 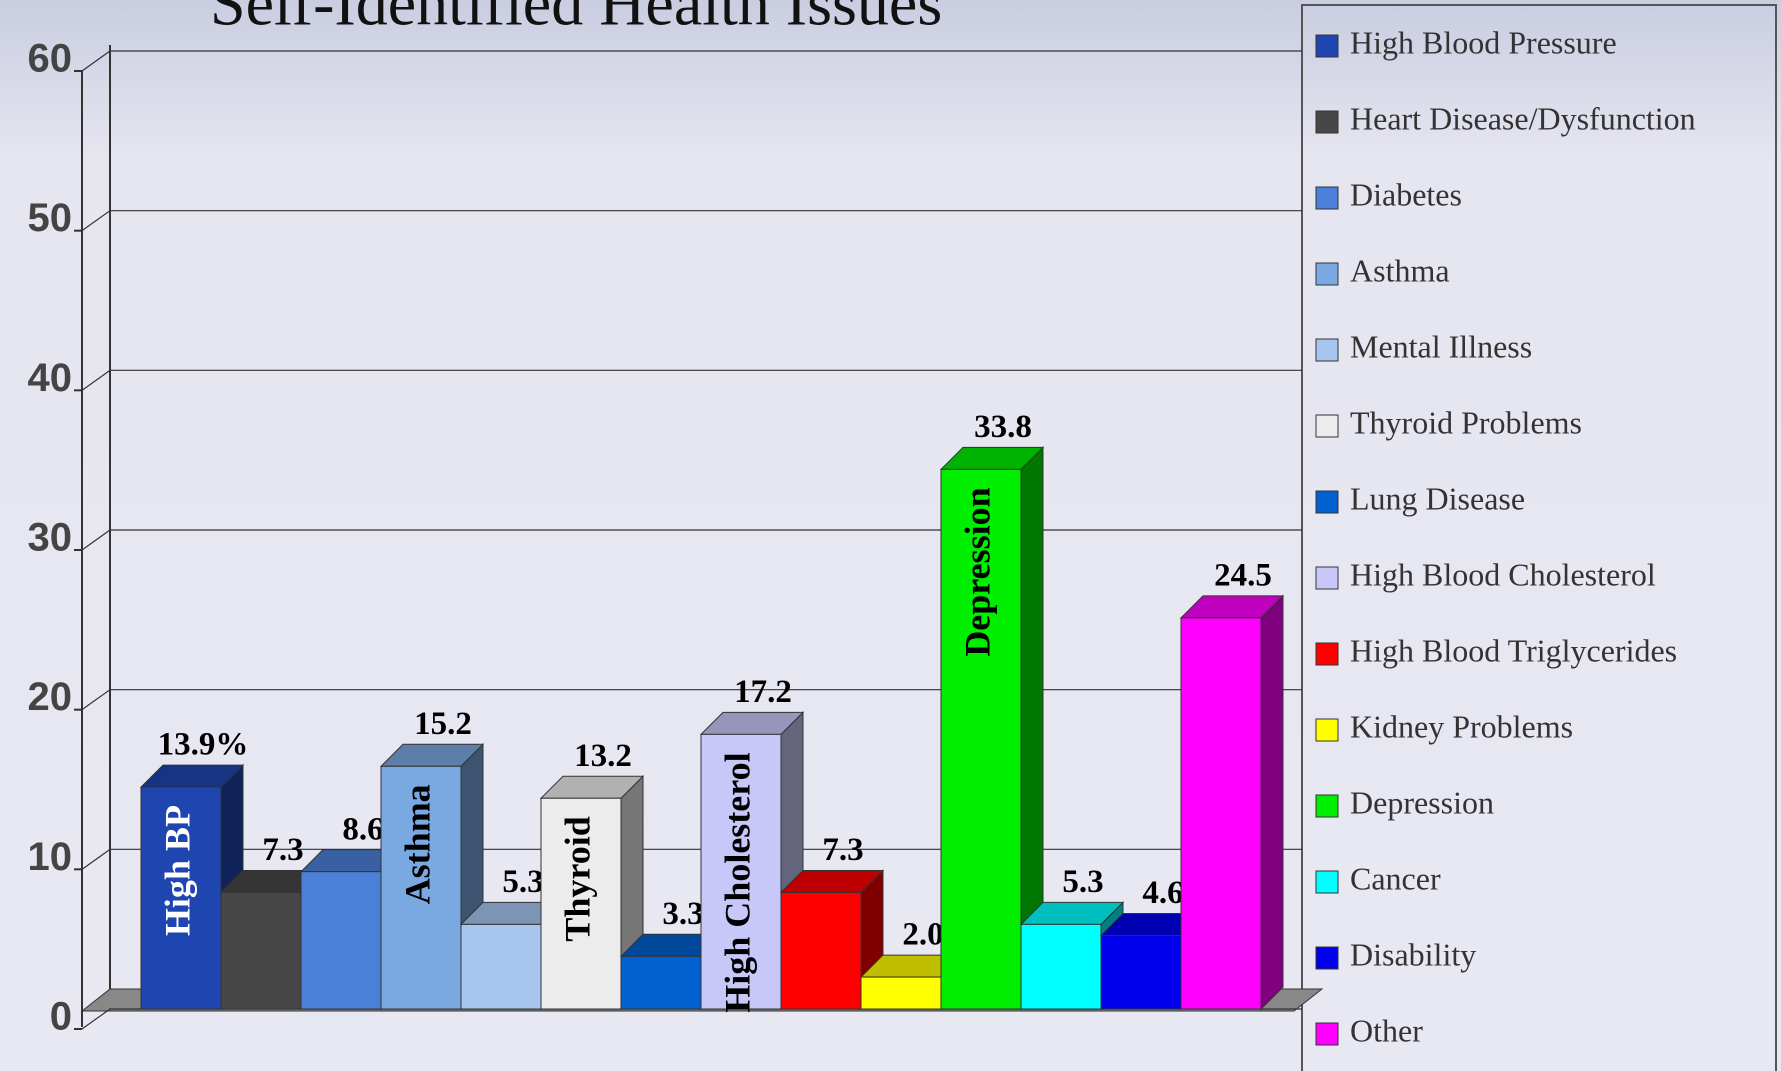 What do you see at coordinates (50, 378) in the screenshot?
I see `y-tick-label: 40` at bounding box center [50, 378].